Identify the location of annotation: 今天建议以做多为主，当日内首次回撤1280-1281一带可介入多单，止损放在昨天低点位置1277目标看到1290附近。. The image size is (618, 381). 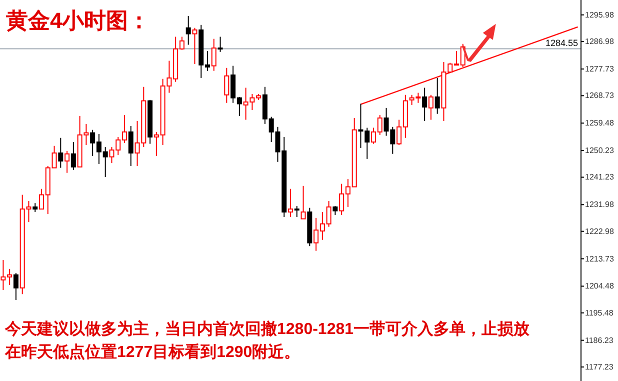
(268, 341).